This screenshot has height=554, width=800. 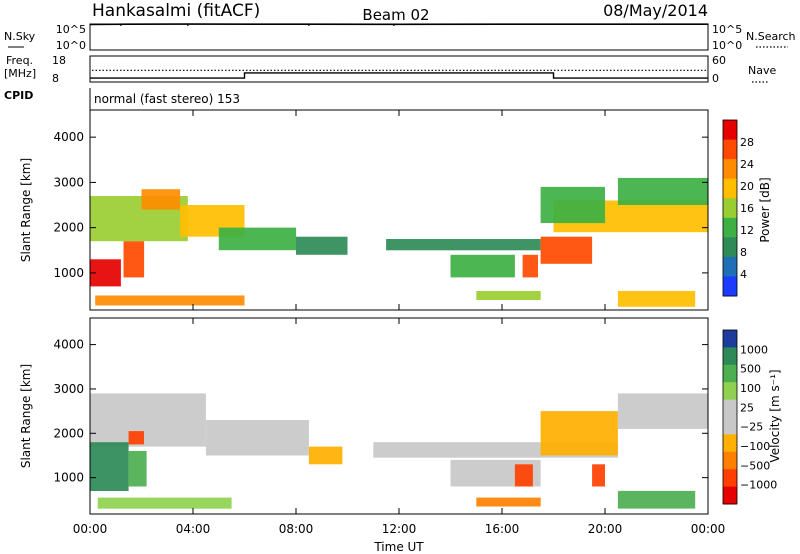 I want to click on x-tick-label-2: 08:00, so click(x=296, y=529).